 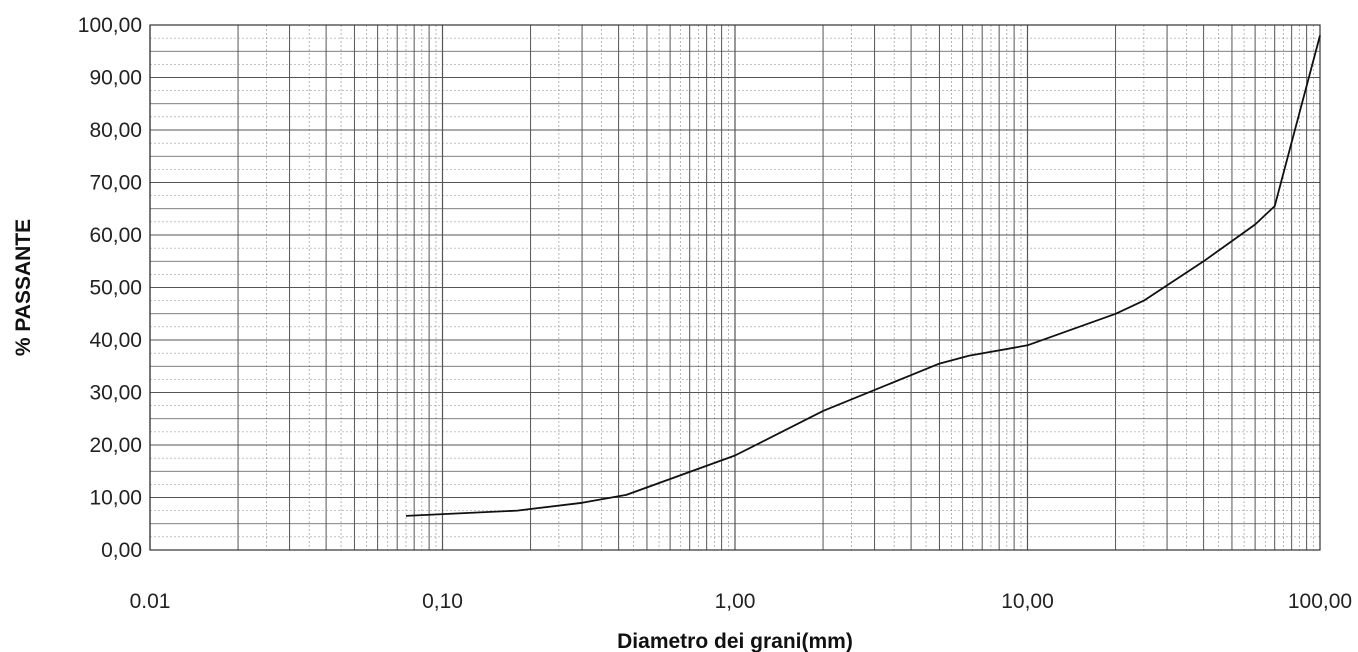 What do you see at coordinates (110, 25) in the screenshot?
I see `y-tick-label: 100,00` at bounding box center [110, 25].